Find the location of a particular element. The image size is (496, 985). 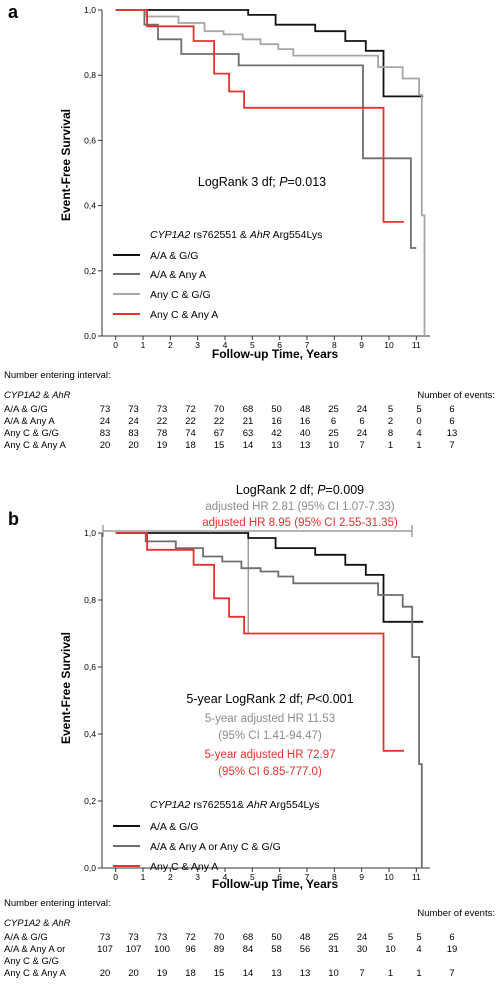

panel-b-logrank-annotation: LogRank 2 df; P=0.009 is located at coordinates (300, 490).